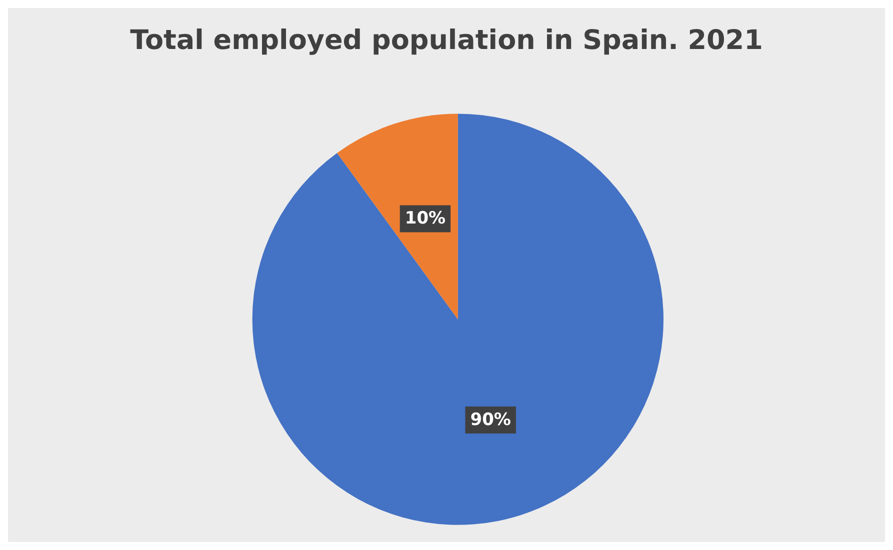 The image size is (893, 550). What do you see at coordinates (446, 40) in the screenshot?
I see `chart-title: Total employed population in Spain. 2021` at bounding box center [446, 40].